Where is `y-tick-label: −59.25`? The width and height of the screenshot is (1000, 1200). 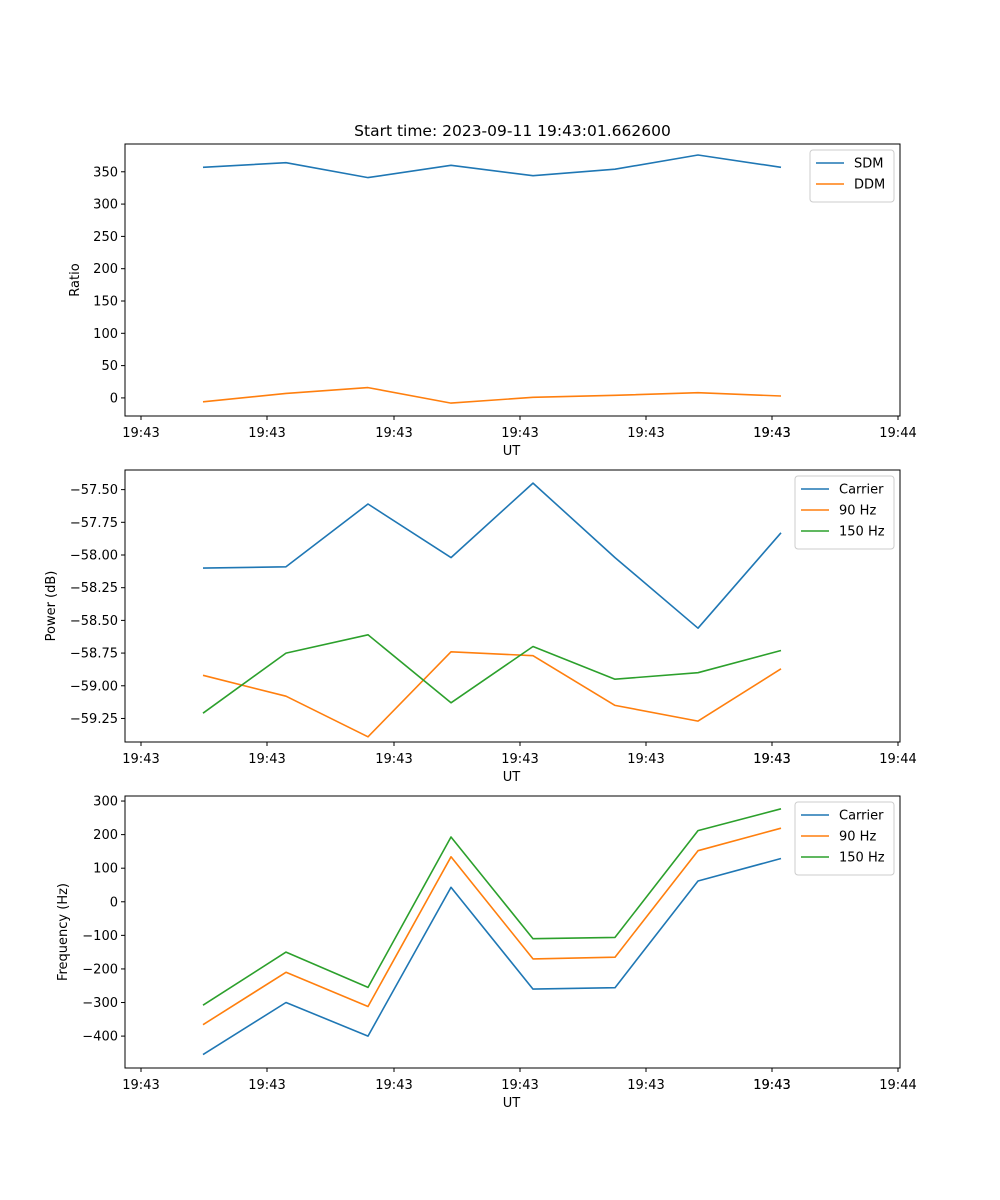 y-tick-label: −59.25 is located at coordinates (94, 719).